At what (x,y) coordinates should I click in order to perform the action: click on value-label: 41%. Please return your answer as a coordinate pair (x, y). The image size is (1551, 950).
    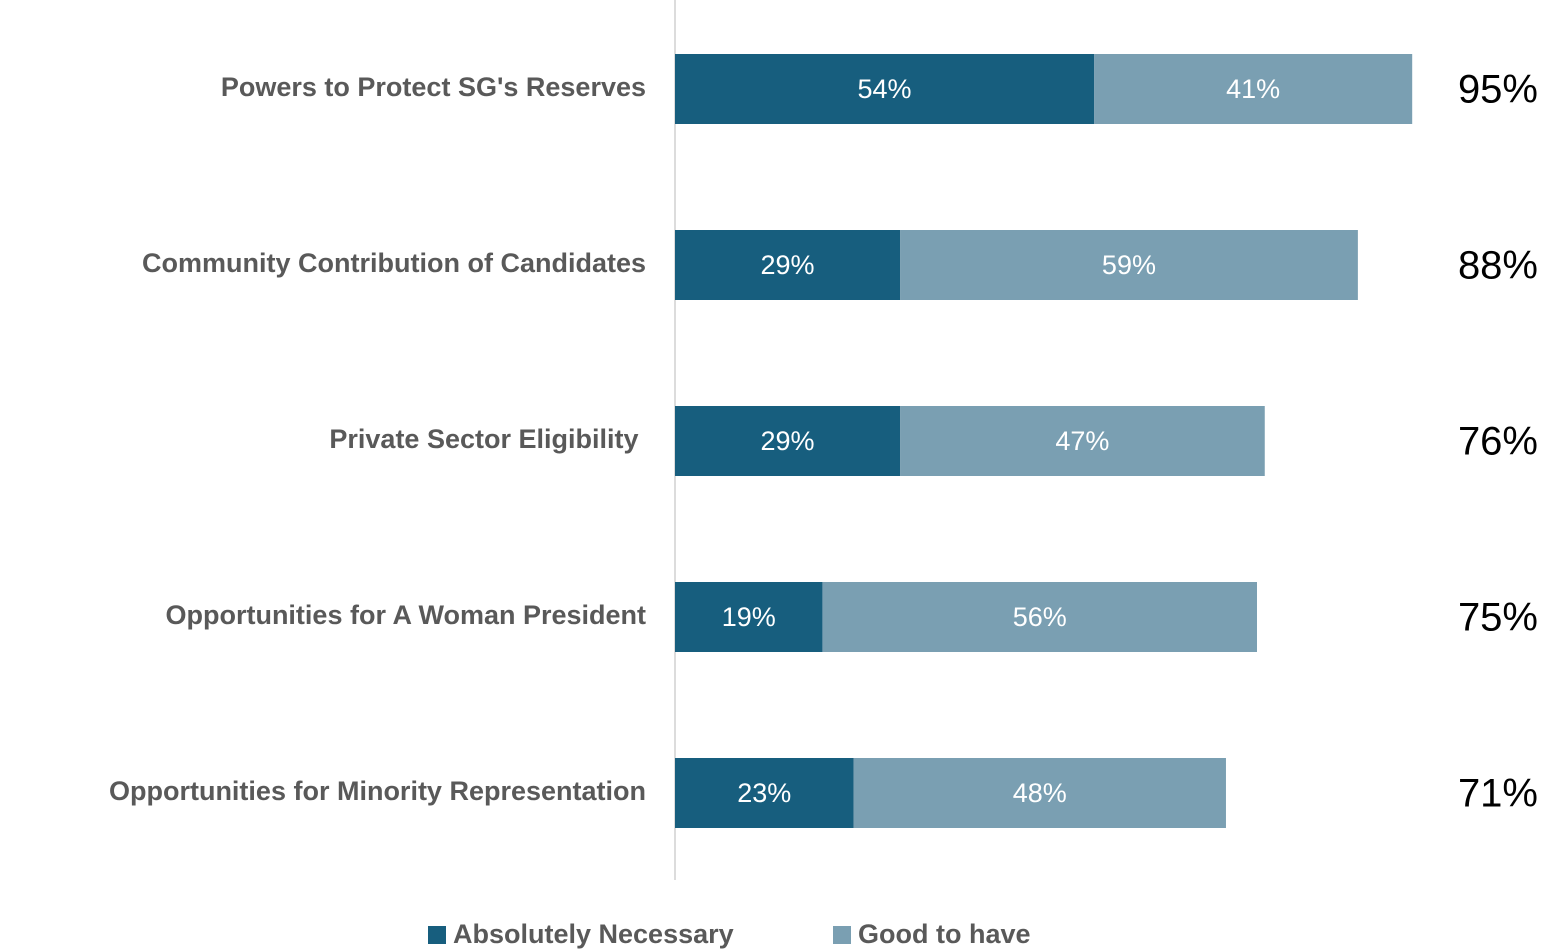
    Looking at the image, I should click on (1253, 89).